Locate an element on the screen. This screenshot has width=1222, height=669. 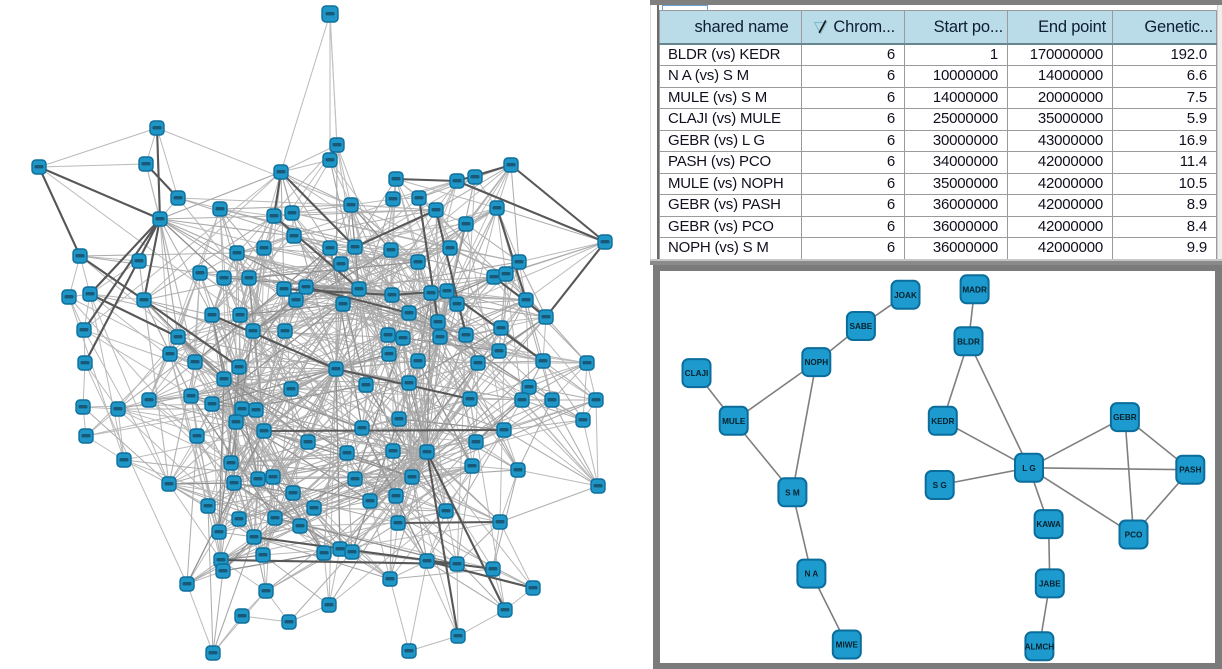
svg-text: BLDR is located at coordinates (968, 341).